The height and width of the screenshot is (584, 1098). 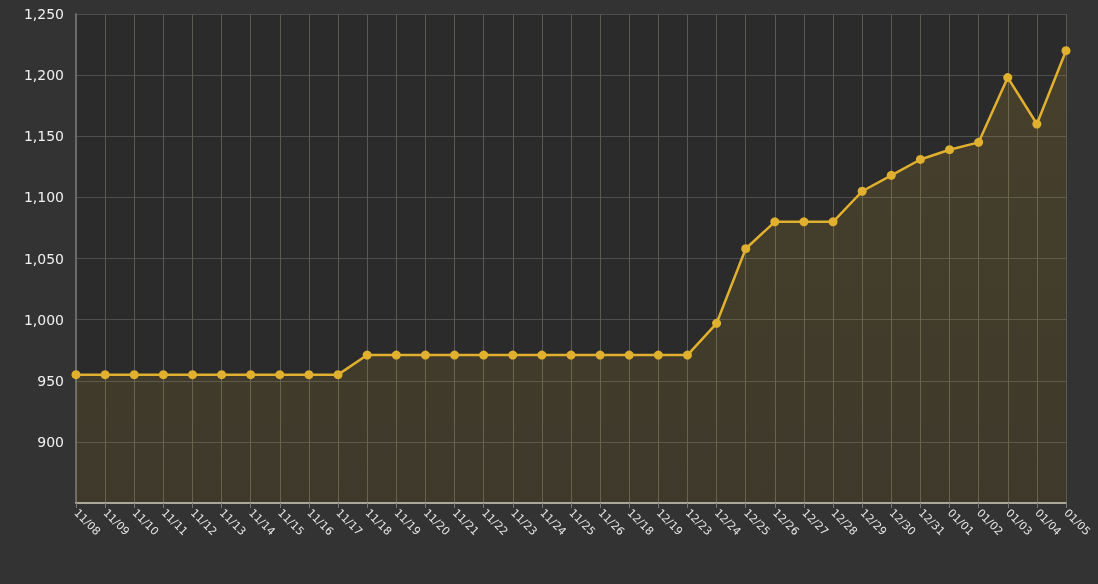 I want to click on y-tick-label: 950, so click(x=50, y=380).